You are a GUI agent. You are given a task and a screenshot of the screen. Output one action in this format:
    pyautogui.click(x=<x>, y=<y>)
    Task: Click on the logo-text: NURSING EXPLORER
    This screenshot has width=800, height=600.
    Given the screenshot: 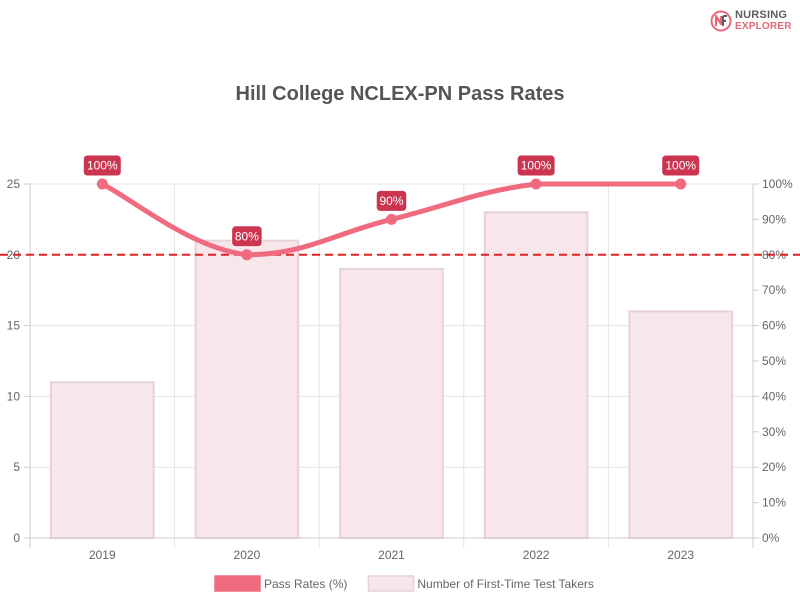 What is the action you would take?
    pyautogui.click(x=763, y=21)
    